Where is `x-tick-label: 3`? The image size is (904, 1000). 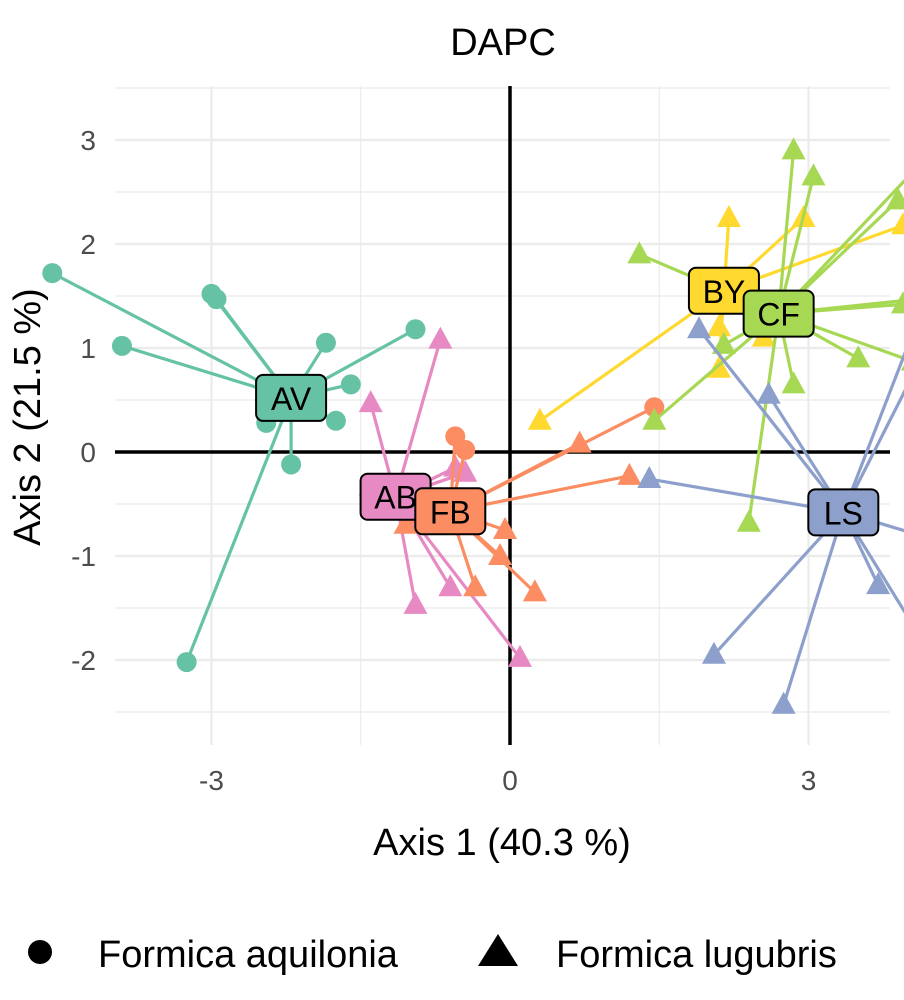
x-tick-label: 3 is located at coordinates (809, 780).